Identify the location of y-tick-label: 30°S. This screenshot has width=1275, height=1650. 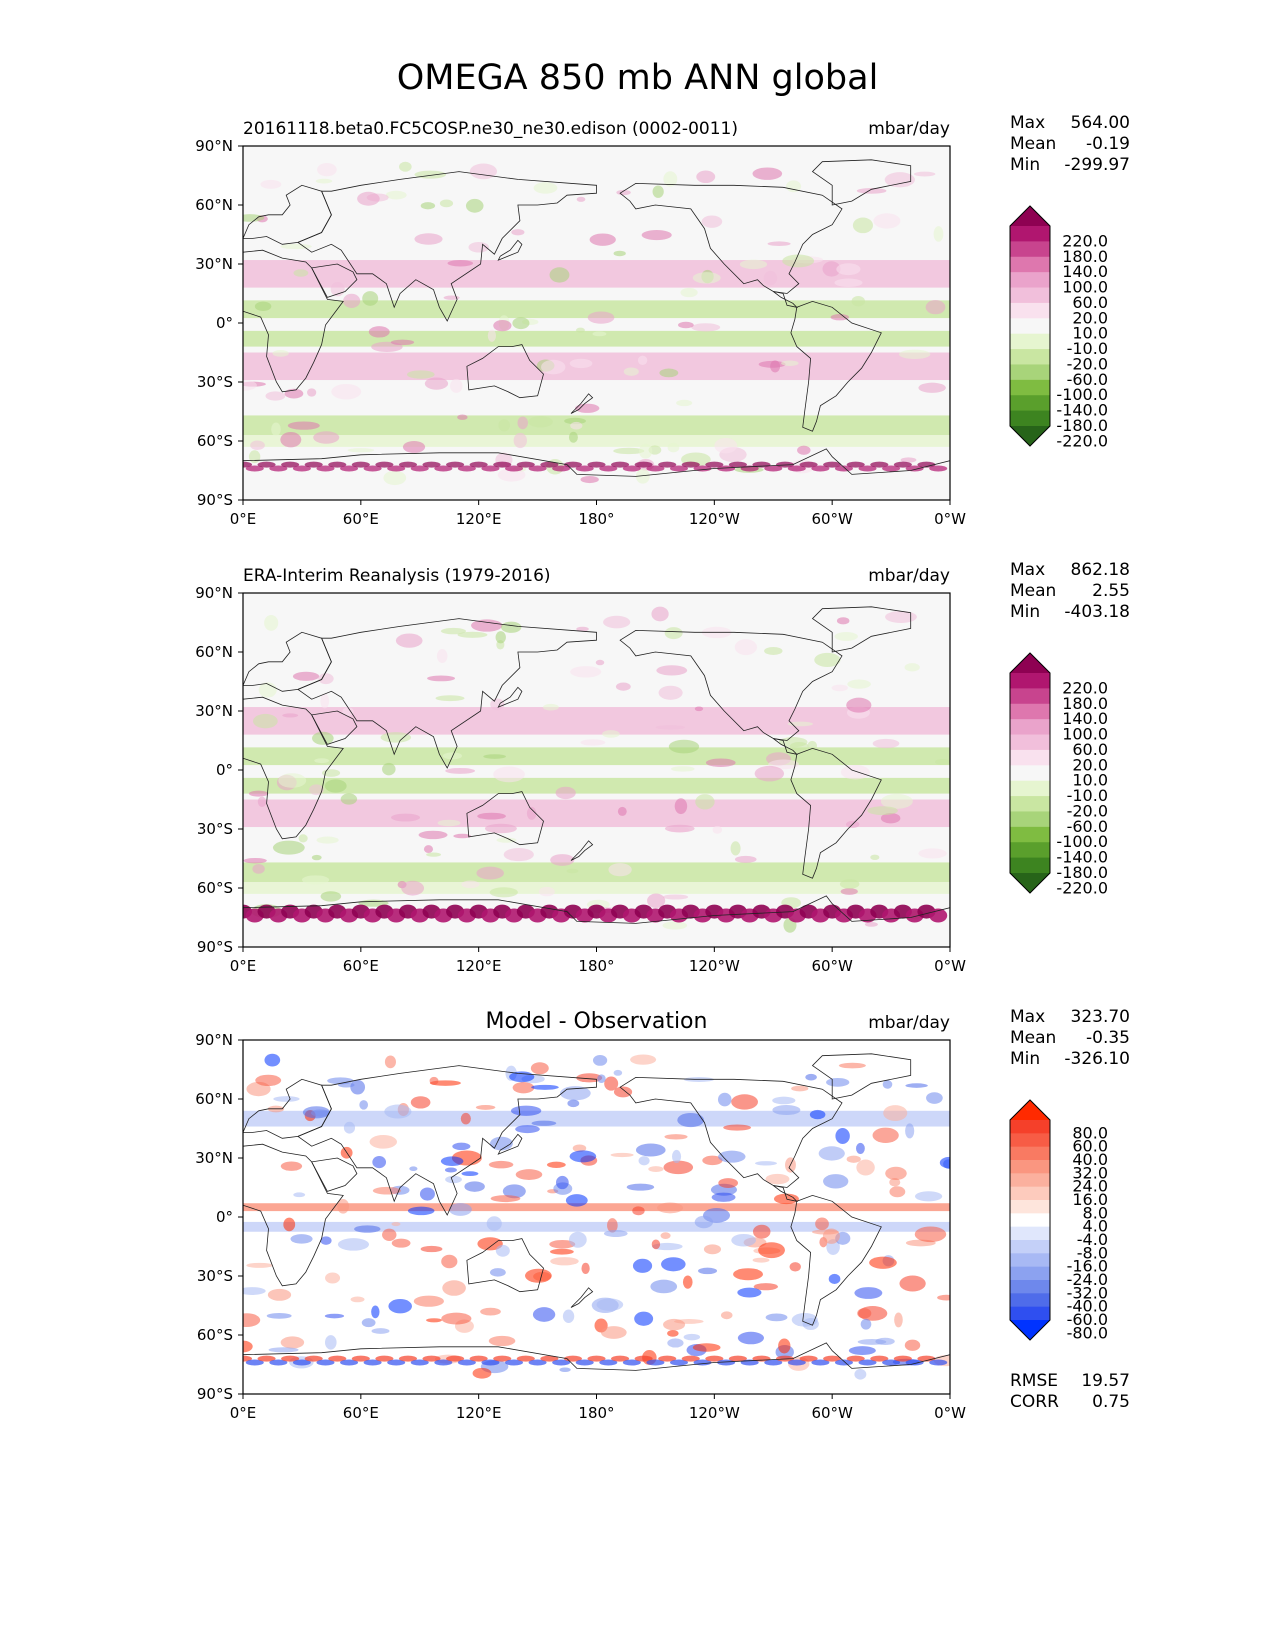
(215, 1276).